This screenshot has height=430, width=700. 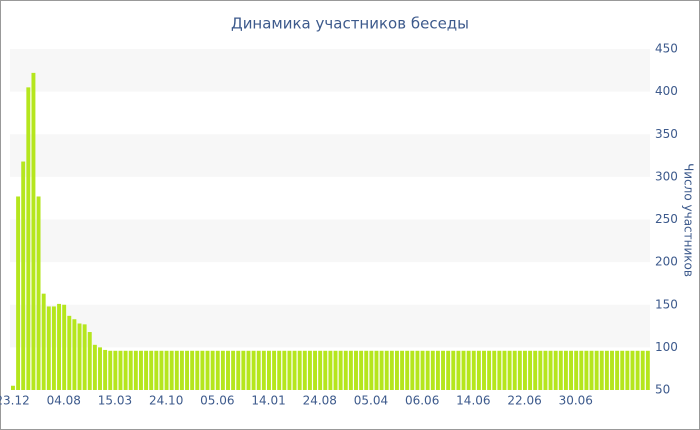 What do you see at coordinates (350, 24) in the screenshot?
I see `chart-title: Динамика участников беседы` at bounding box center [350, 24].